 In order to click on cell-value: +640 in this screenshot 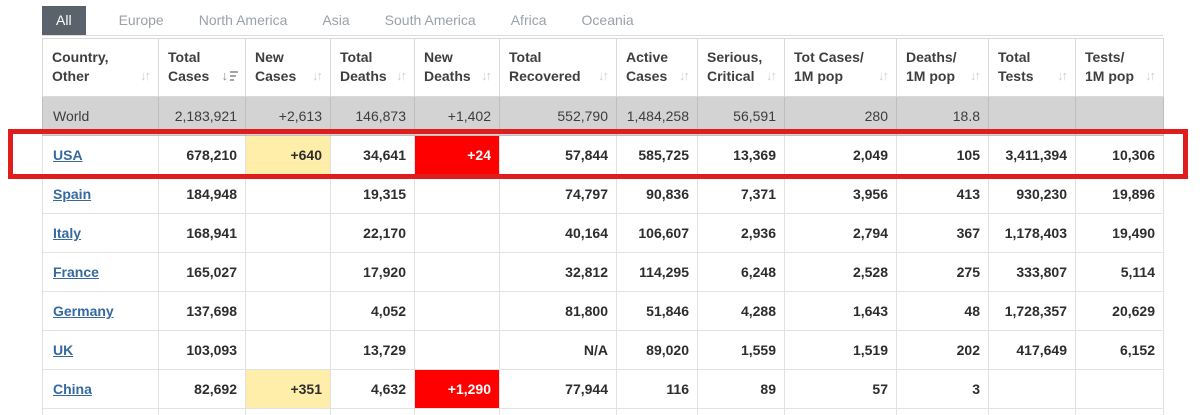, I will do `click(306, 155)`.